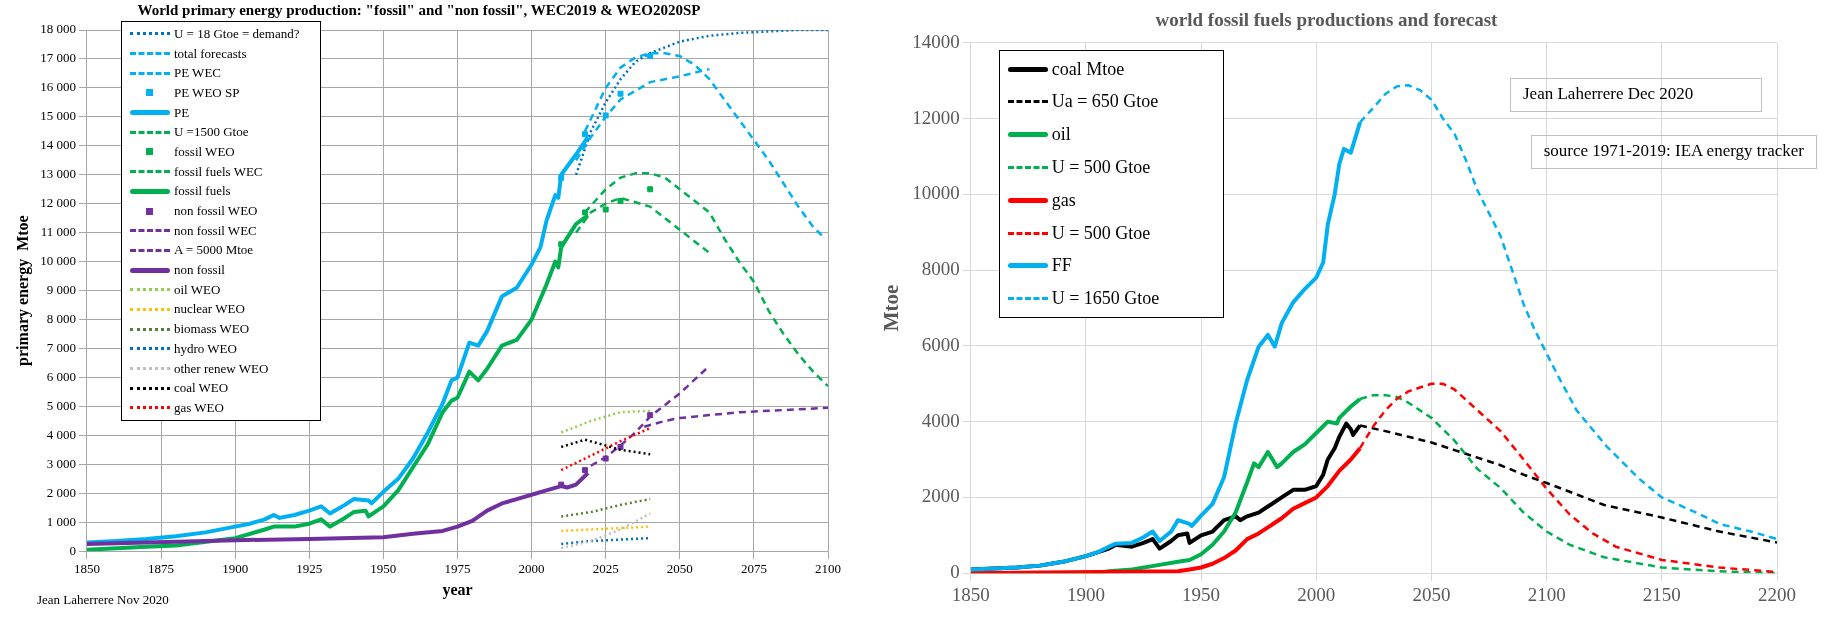 Image resolution: width=1827 pixels, height=618 pixels. Describe the element at coordinates (940, 496) in the screenshot. I see `y-tick-label: 2000` at that location.